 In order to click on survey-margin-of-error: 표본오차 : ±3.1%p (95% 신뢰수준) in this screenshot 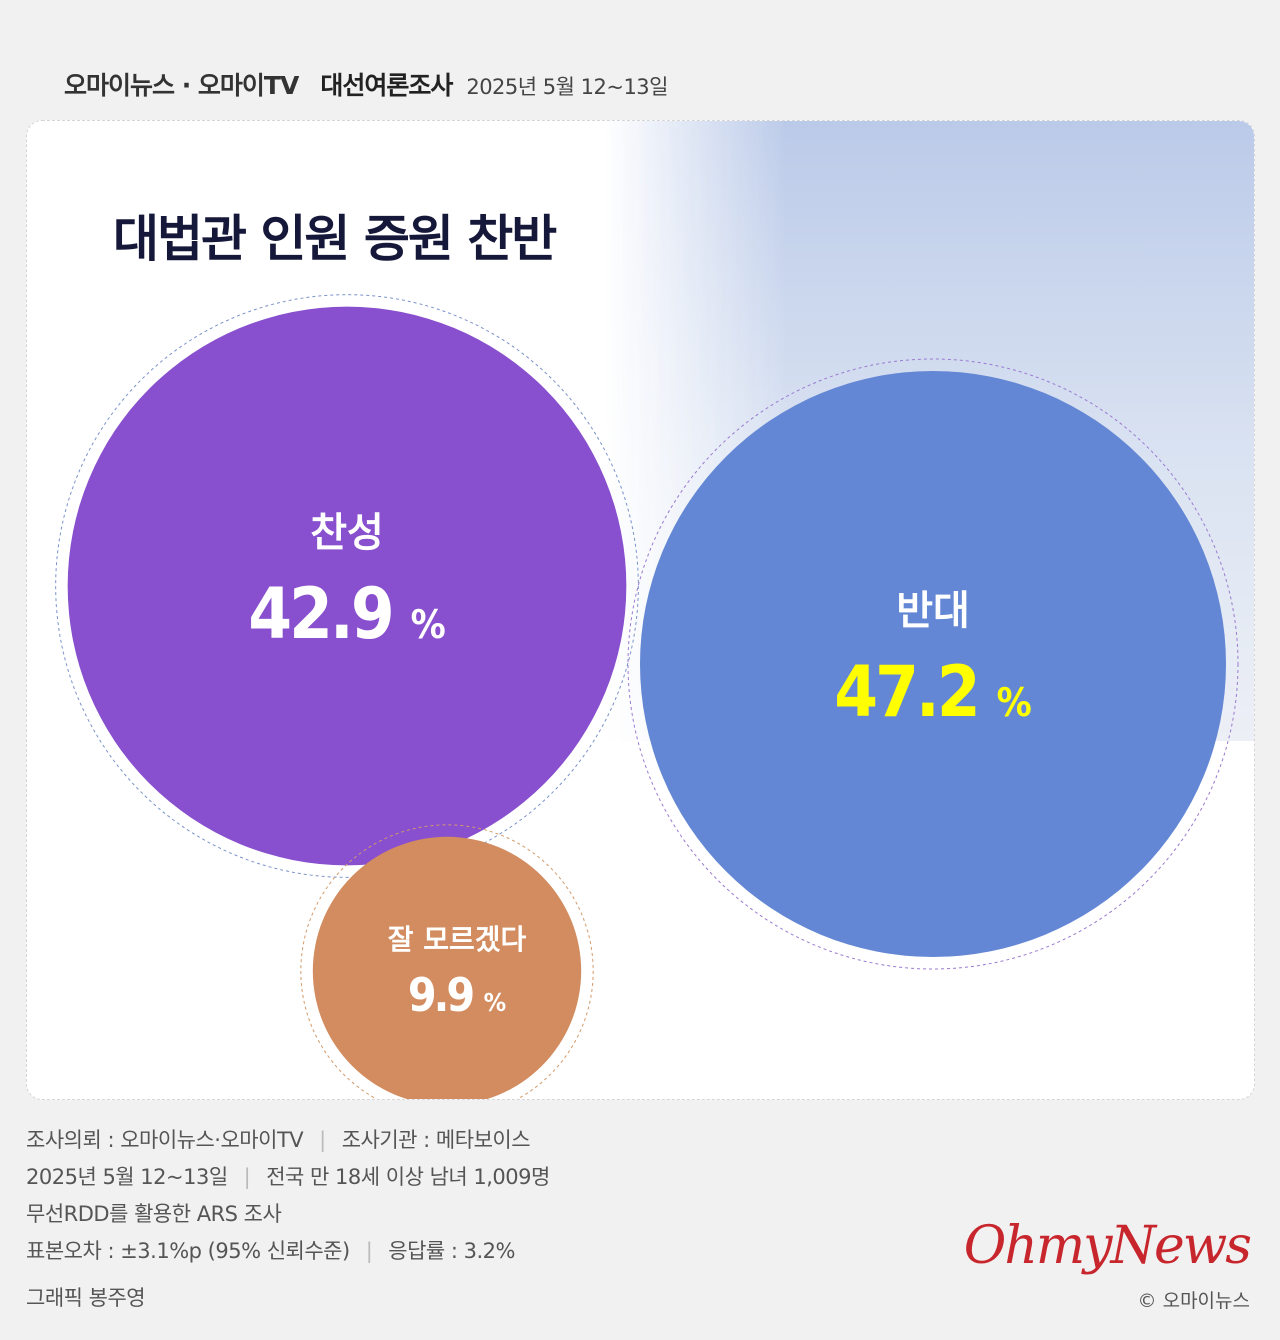, I will do `click(188, 1251)`.